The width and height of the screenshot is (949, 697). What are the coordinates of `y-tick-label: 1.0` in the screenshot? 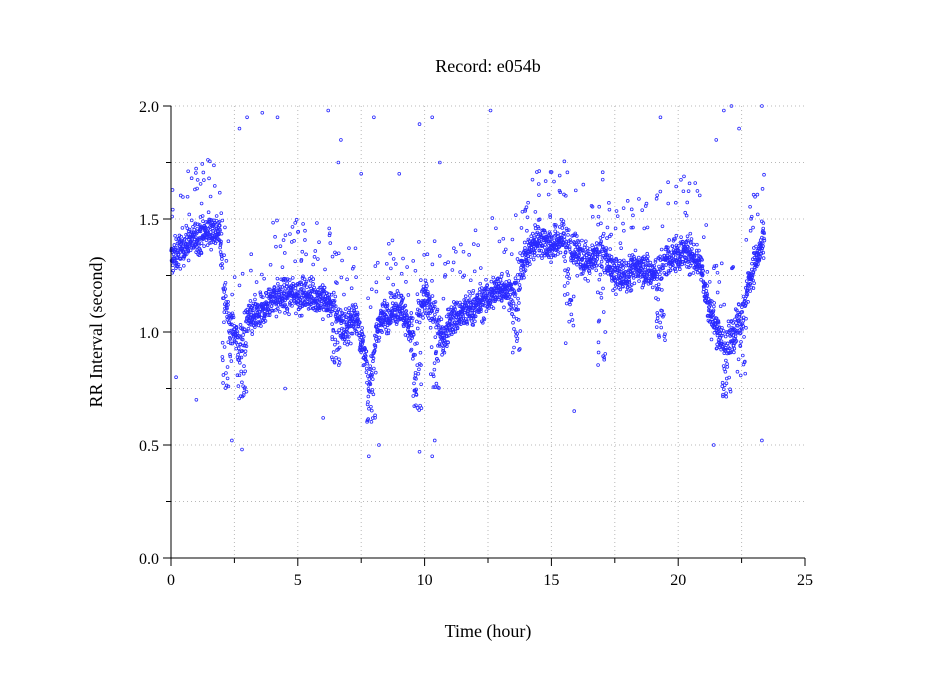 It's located at (149, 333).